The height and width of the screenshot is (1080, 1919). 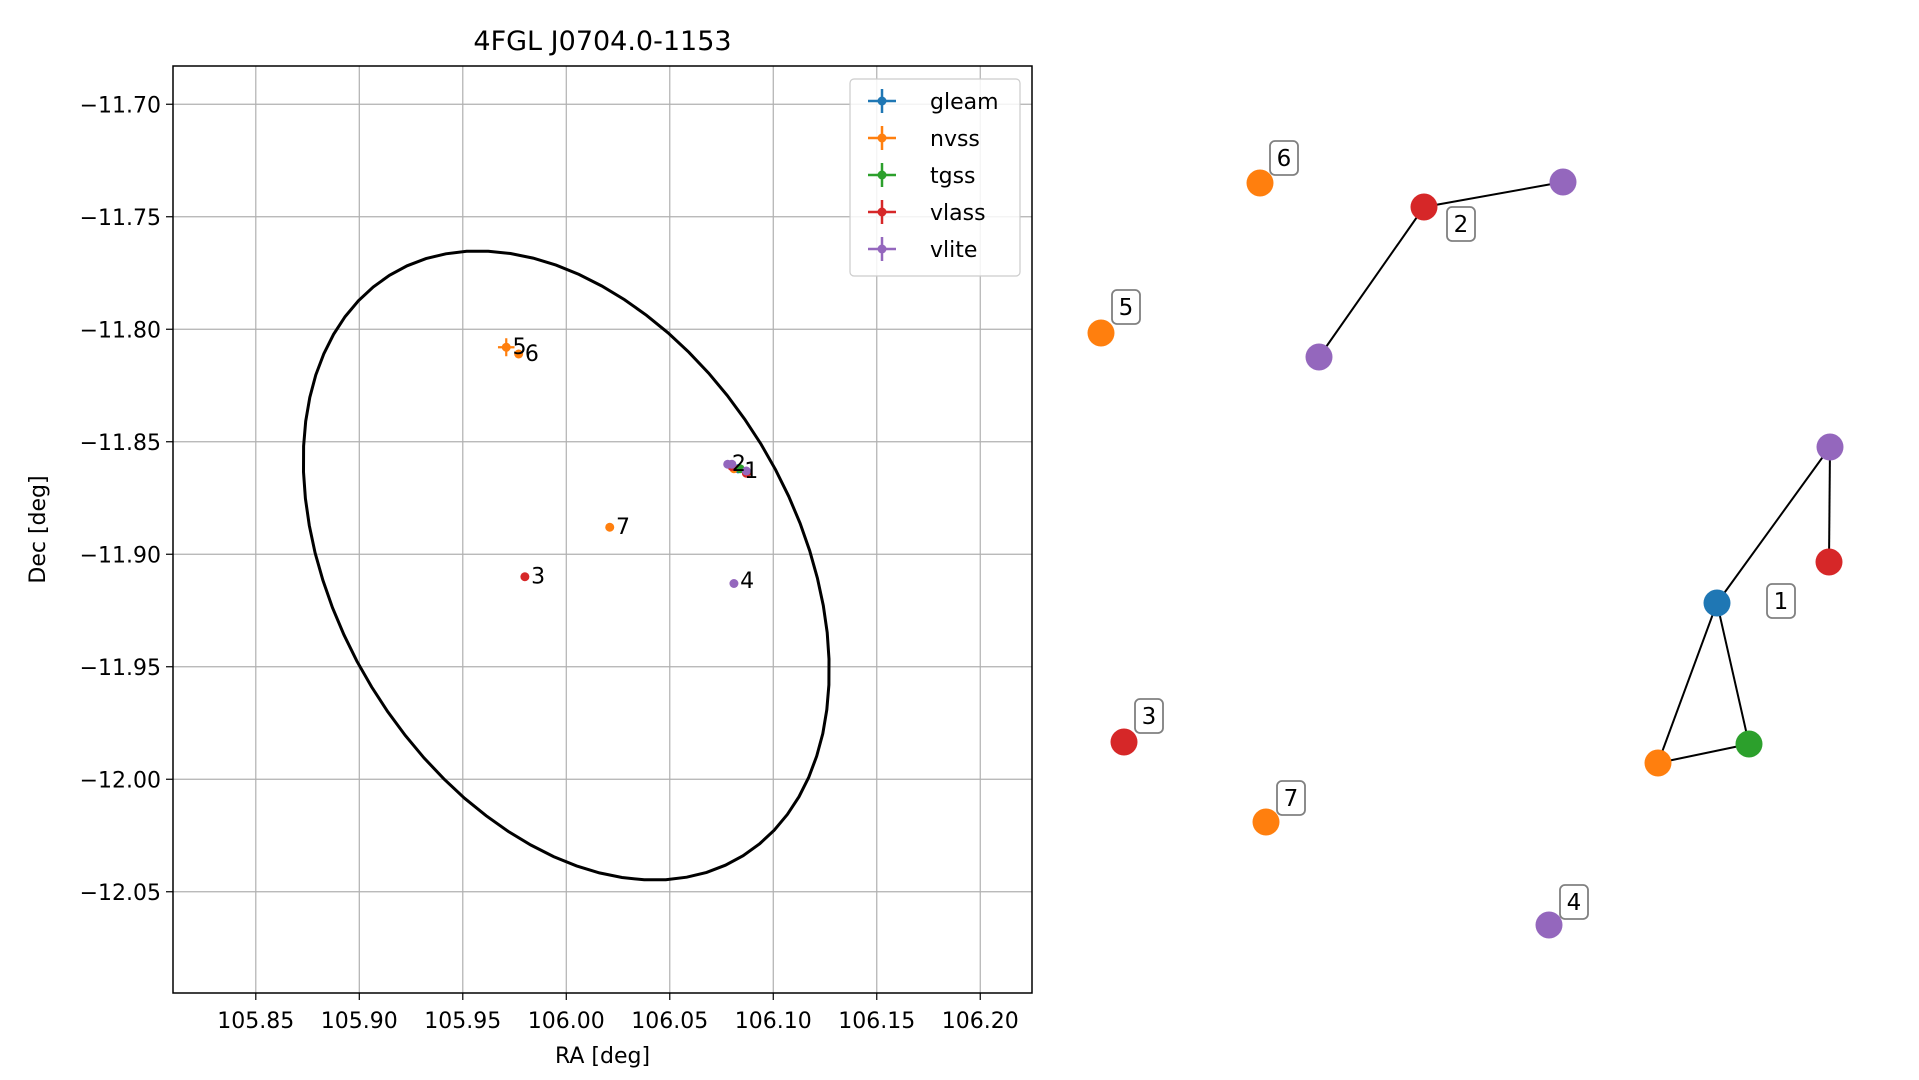 I want to click on group-label-text: 5, so click(x=1126, y=308).